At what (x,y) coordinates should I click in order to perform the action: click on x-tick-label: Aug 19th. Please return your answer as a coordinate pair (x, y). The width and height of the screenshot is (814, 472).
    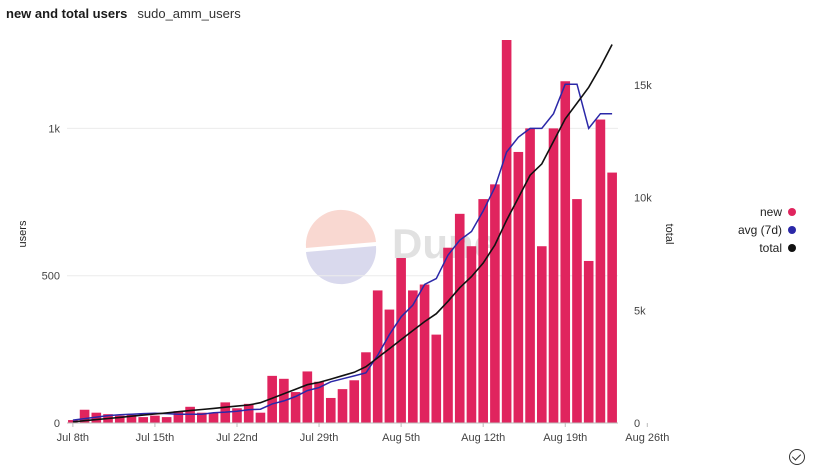
    Looking at the image, I should click on (565, 438).